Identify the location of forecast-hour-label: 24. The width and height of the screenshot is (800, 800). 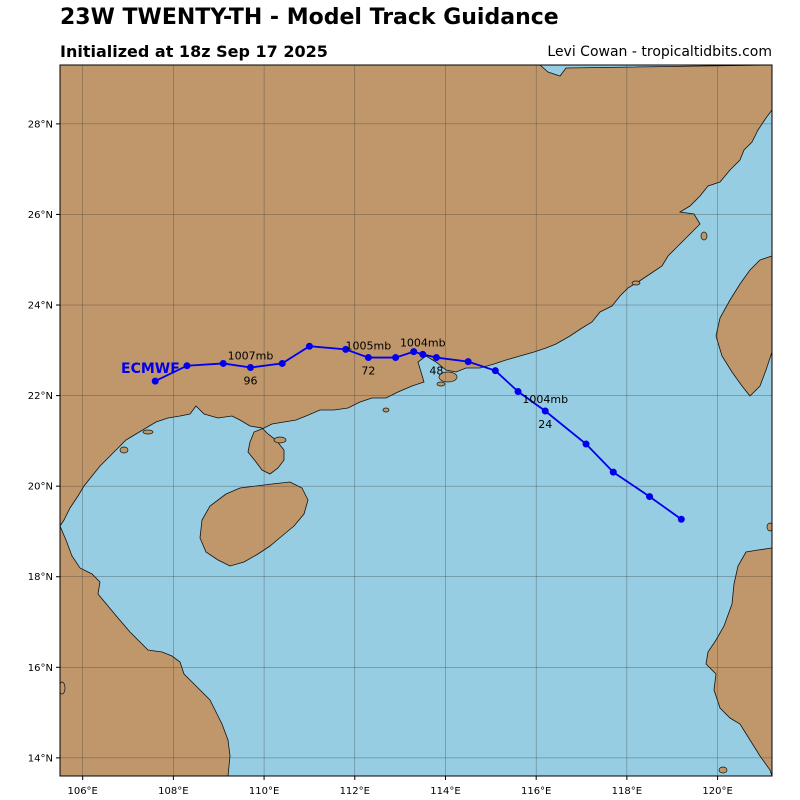
(545, 424).